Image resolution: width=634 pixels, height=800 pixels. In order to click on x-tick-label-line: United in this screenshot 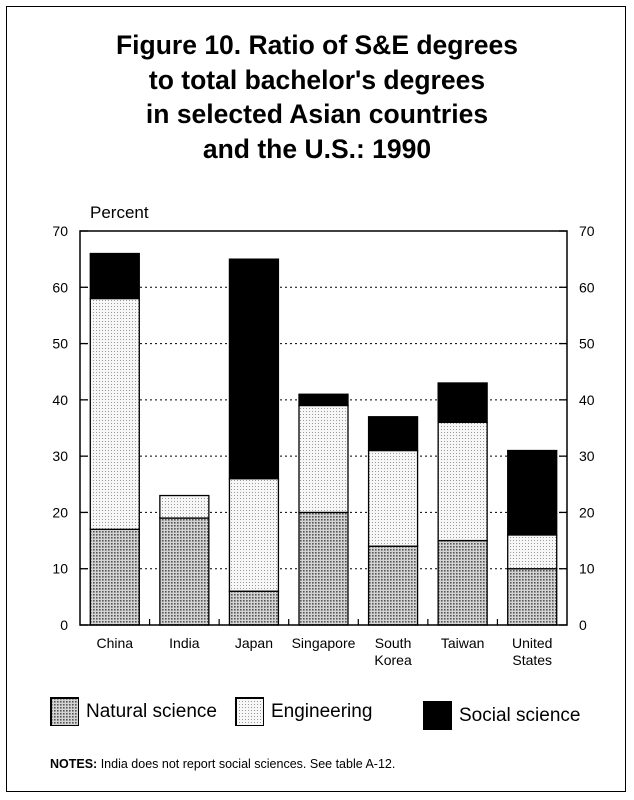, I will do `click(532, 643)`.